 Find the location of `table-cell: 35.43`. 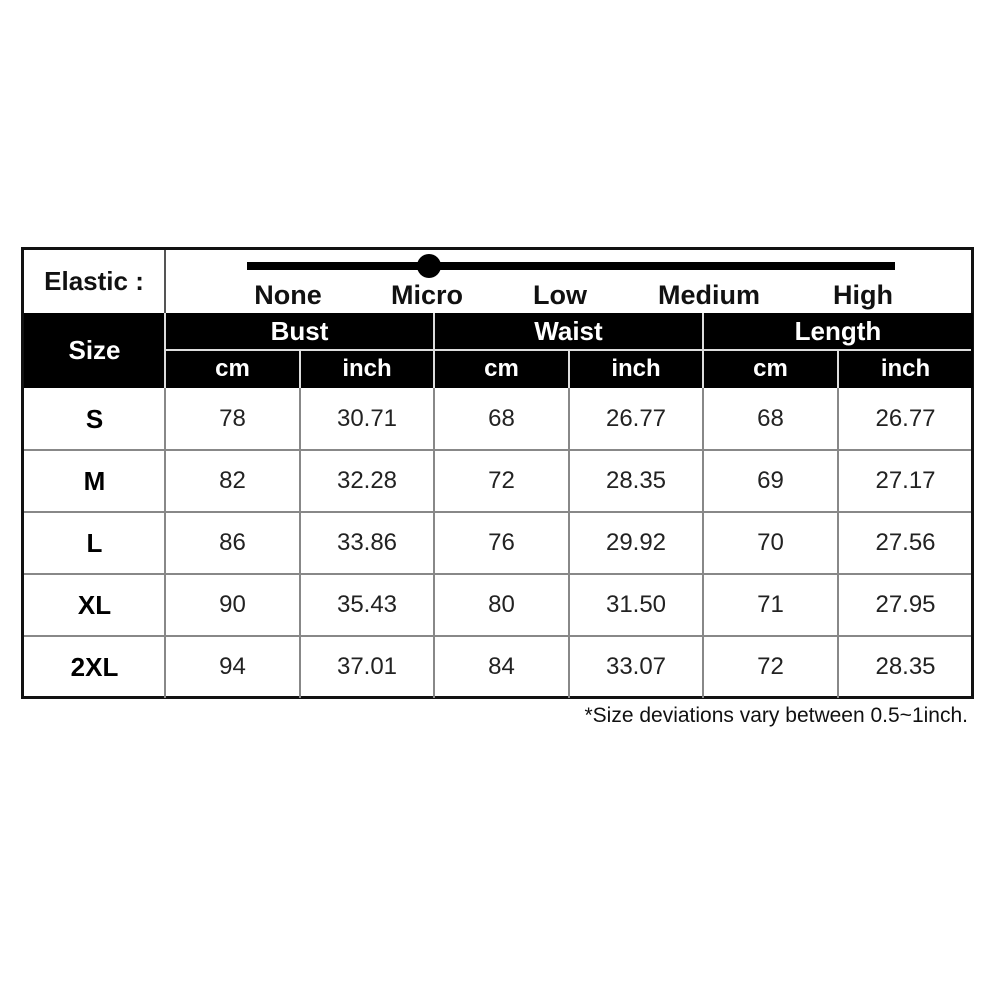

table-cell: 35.43 is located at coordinates (367, 604).